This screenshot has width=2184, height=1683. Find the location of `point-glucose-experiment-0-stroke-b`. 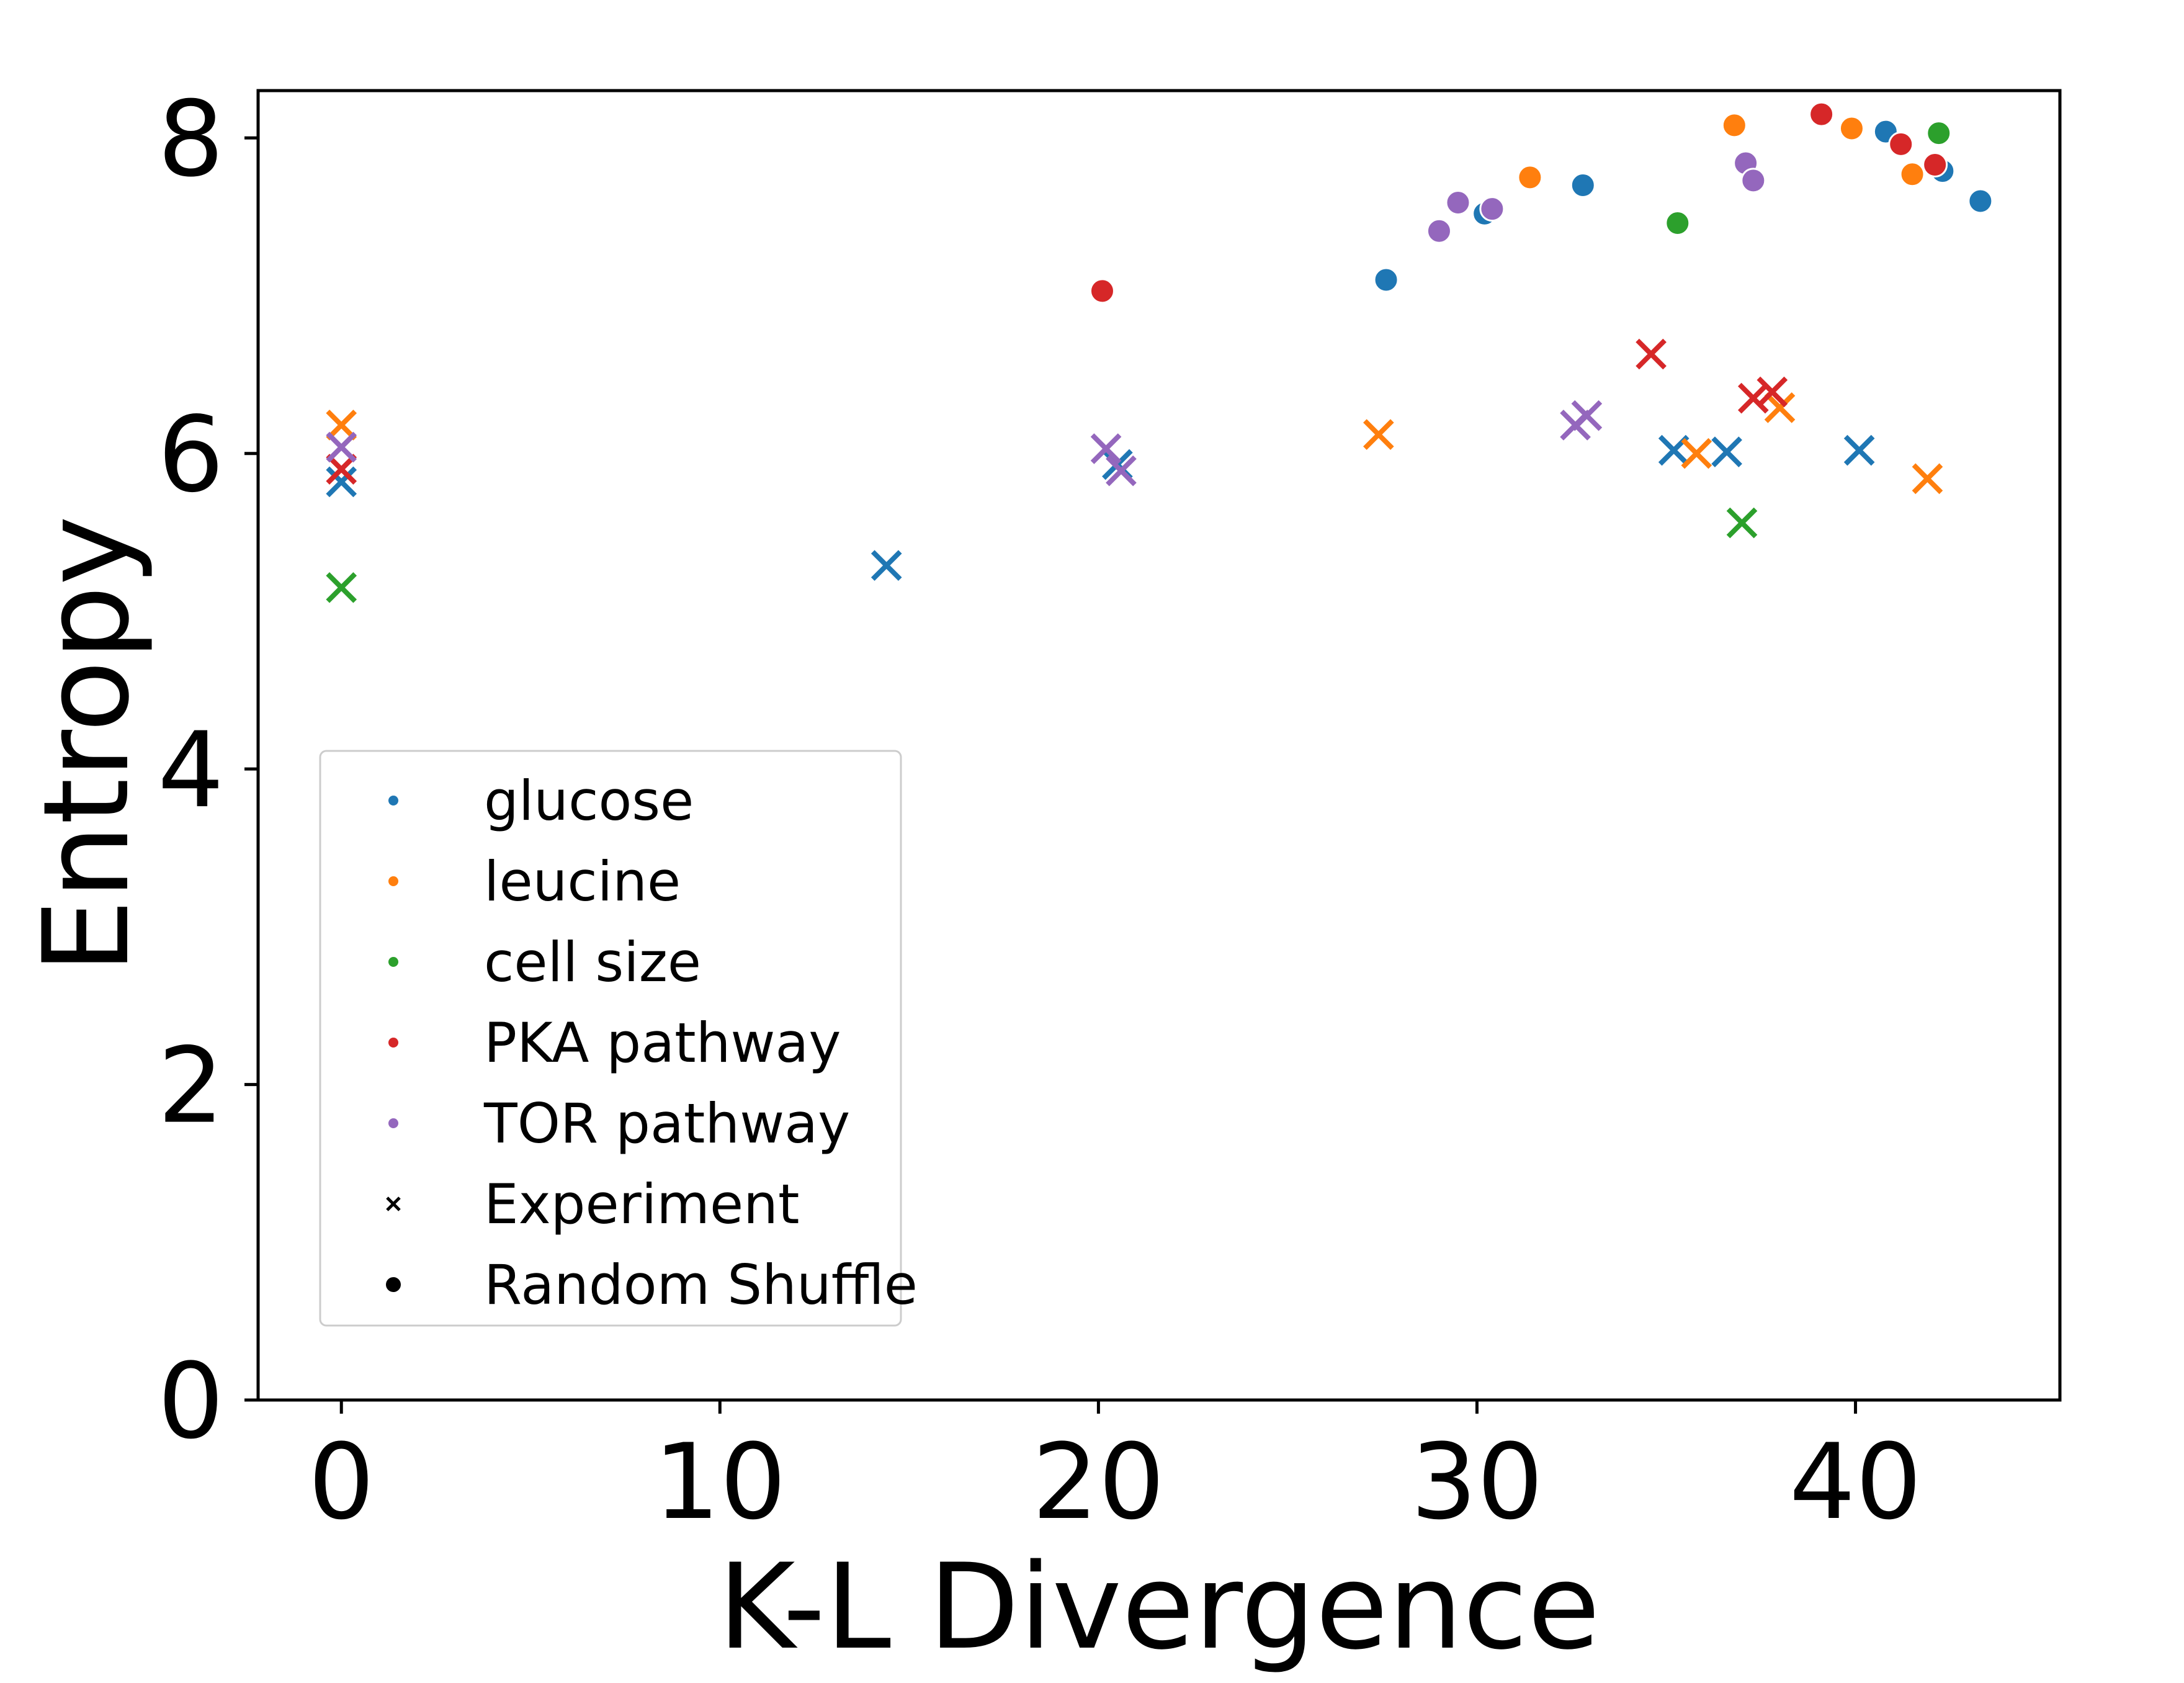

point-glucose-experiment-0-stroke-b is located at coordinates (342, 482).